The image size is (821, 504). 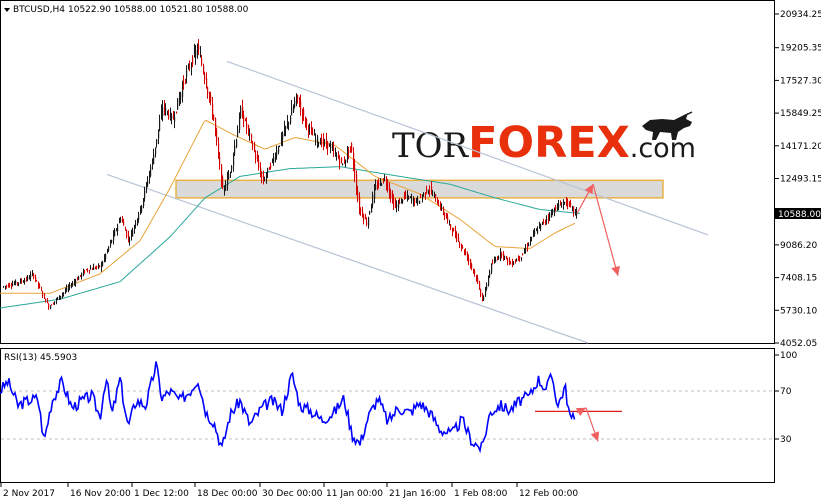 I want to click on time-tick-label: 2 Nov 2017, so click(x=29, y=494).